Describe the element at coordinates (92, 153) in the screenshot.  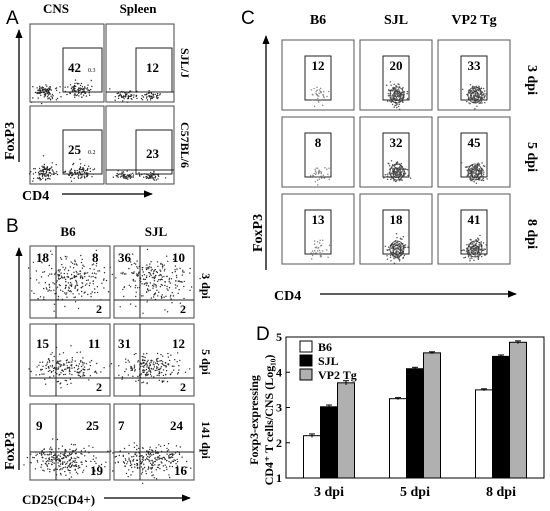
I see `gate-small-value: 0.2` at that location.